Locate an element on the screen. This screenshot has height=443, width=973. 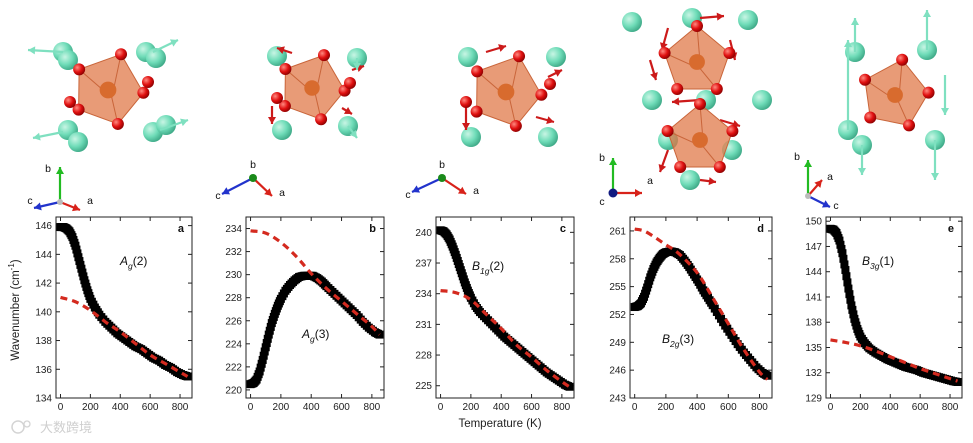
mode-label: Ag(3) is located at coordinates (315, 335).